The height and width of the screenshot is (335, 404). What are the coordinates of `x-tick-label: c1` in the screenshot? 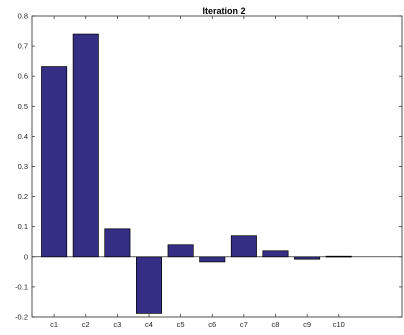 It's located at (54, 324).